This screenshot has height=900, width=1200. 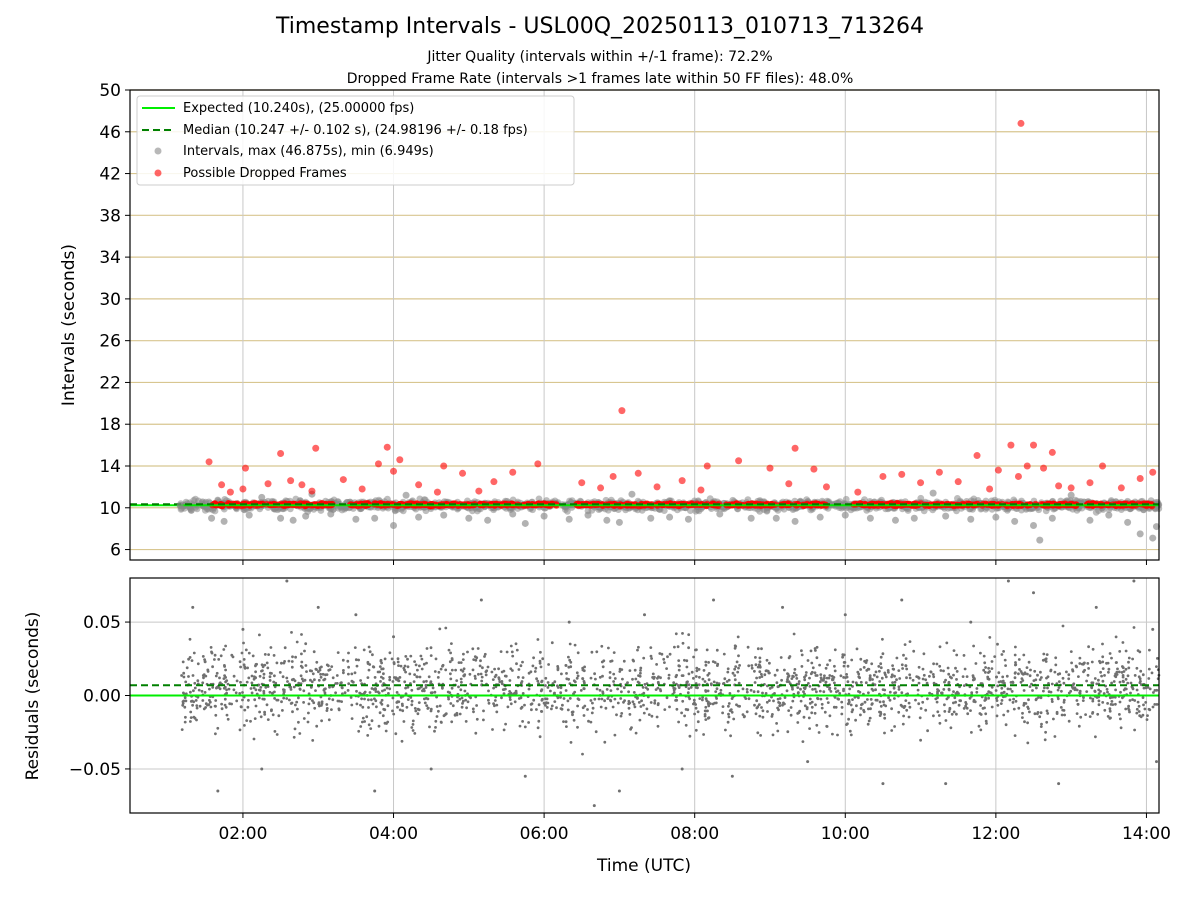 I want to click on intervals-y-tick-label: 42, so click(x=110, y=175).